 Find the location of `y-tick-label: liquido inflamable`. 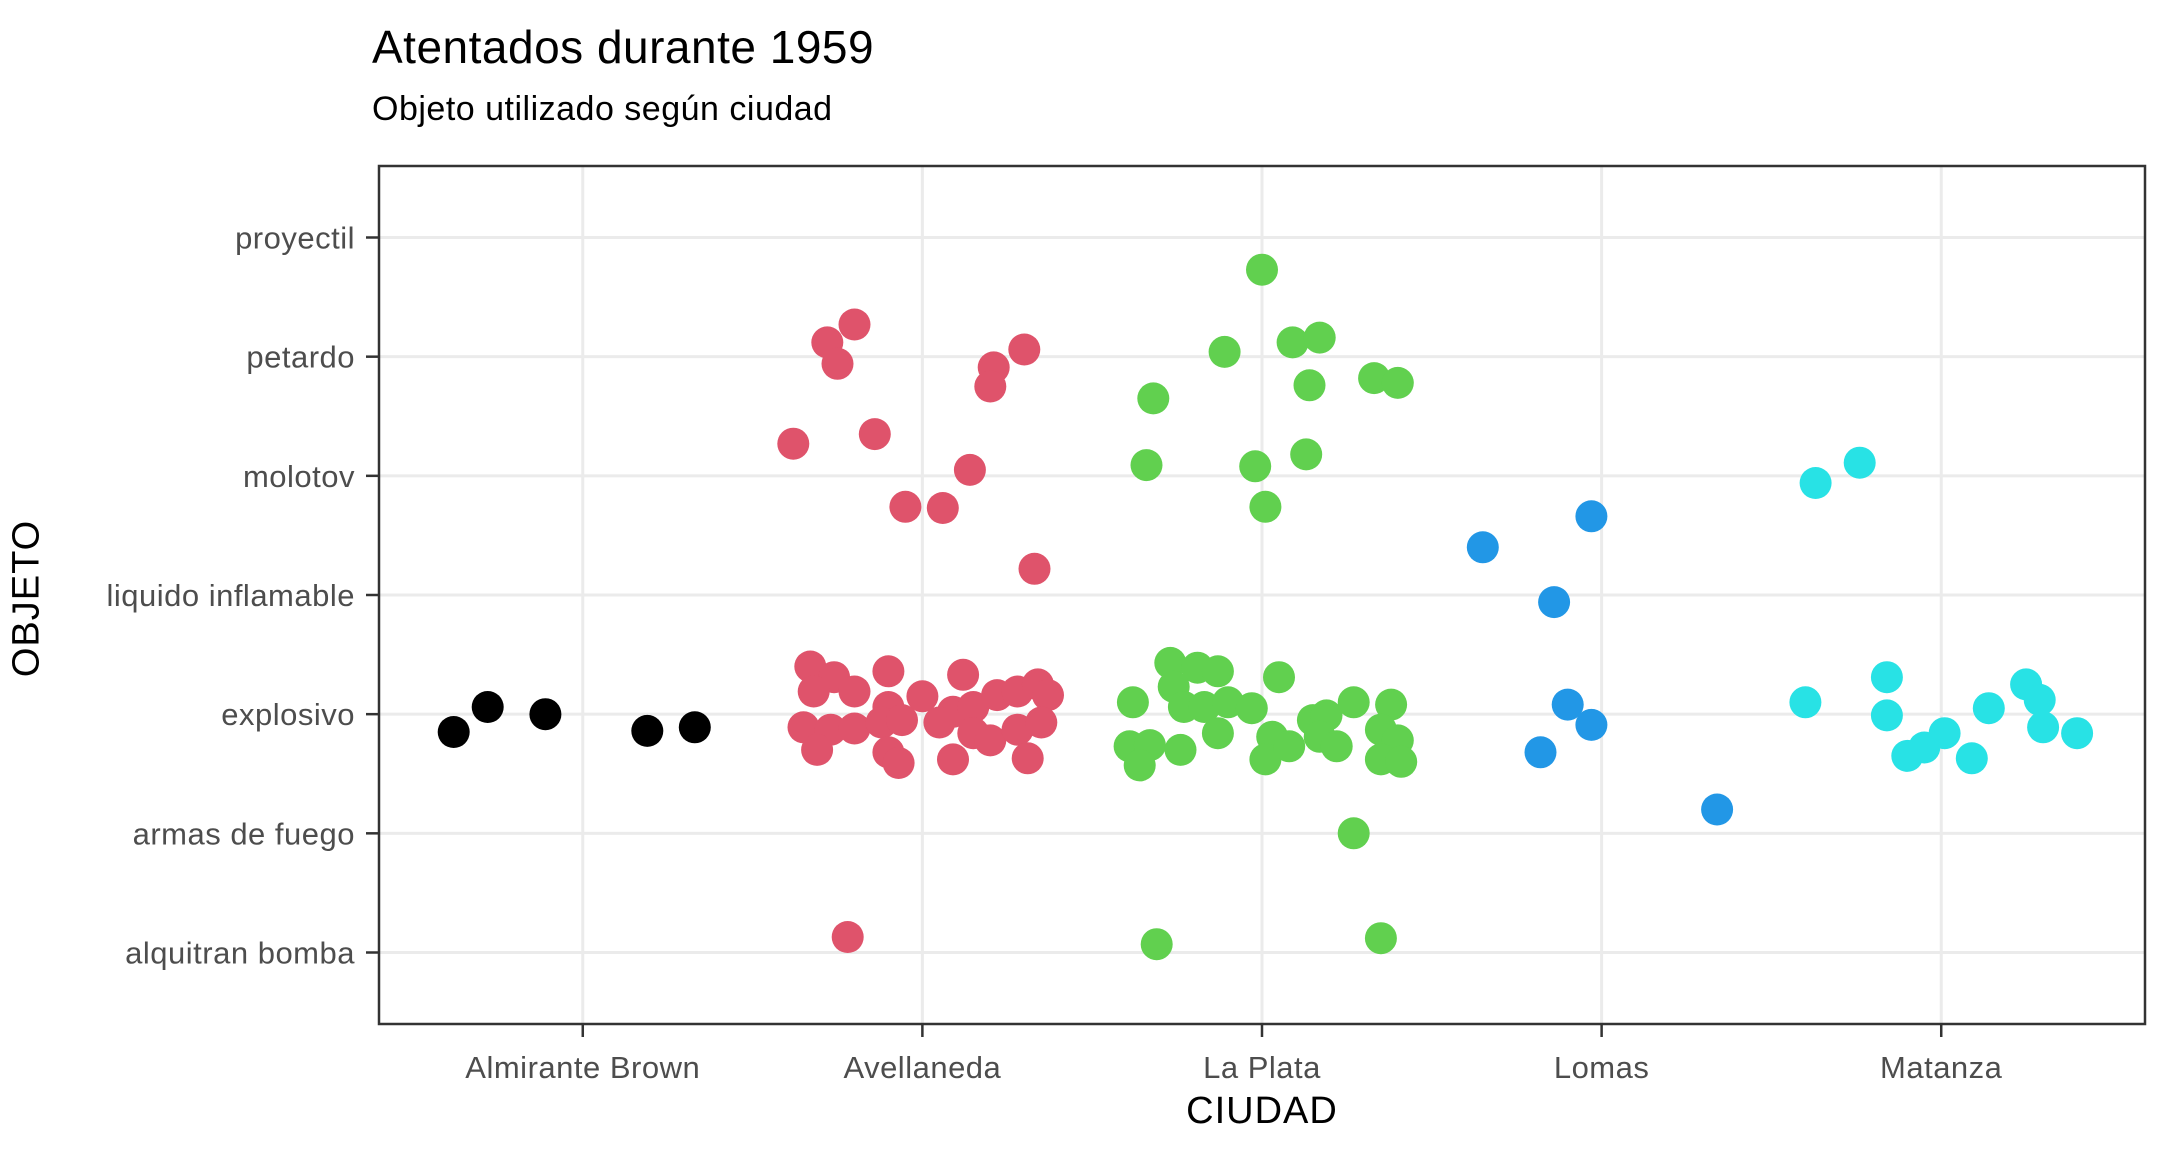

y-tick-label: liquido inflamable is located at coordinates (230, 595).